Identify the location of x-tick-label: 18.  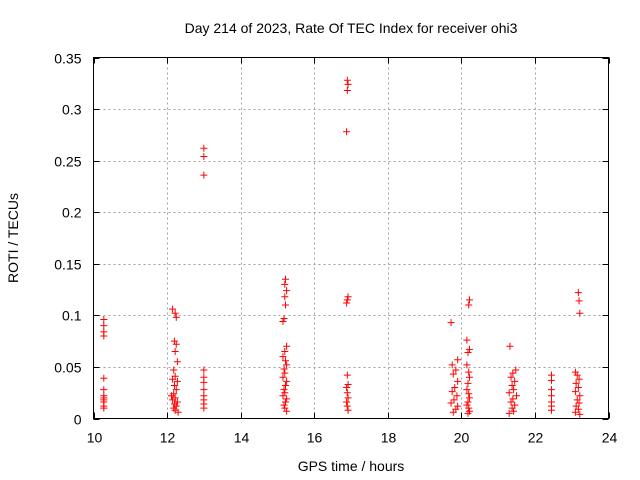
(389, 438).